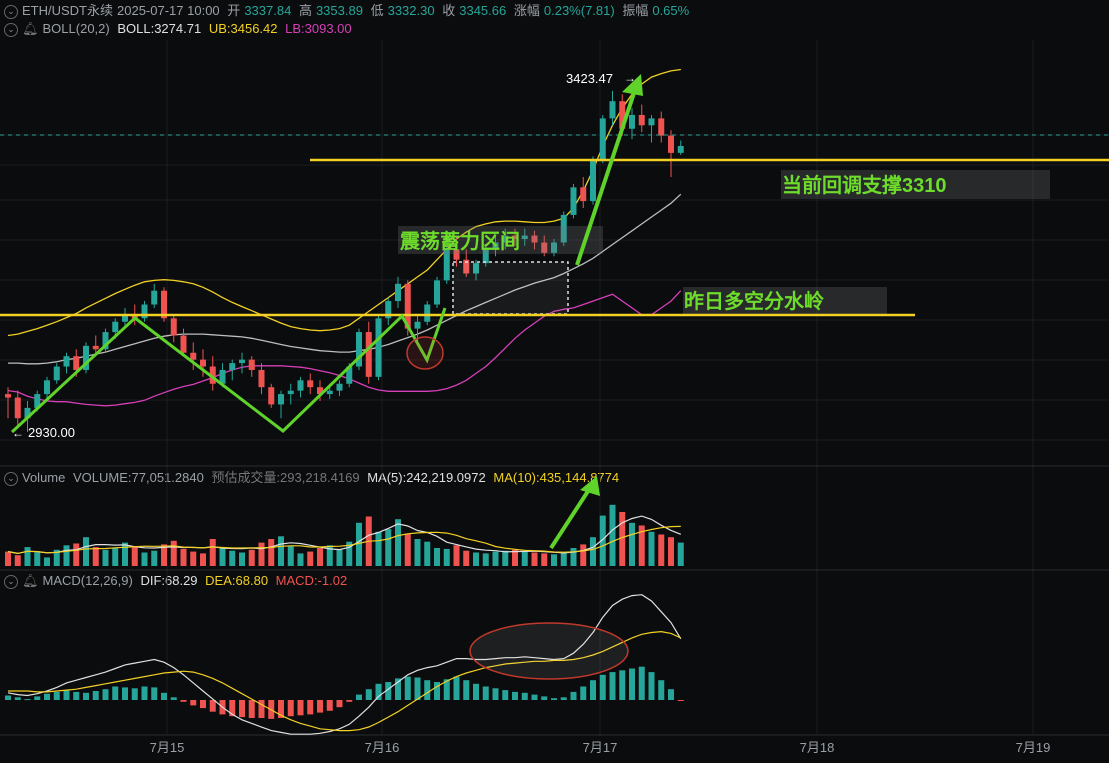 The height and width of the screenshot is (763, 1109). I want to click on macd-label: MACD(12,26,9), so click(87, 580).